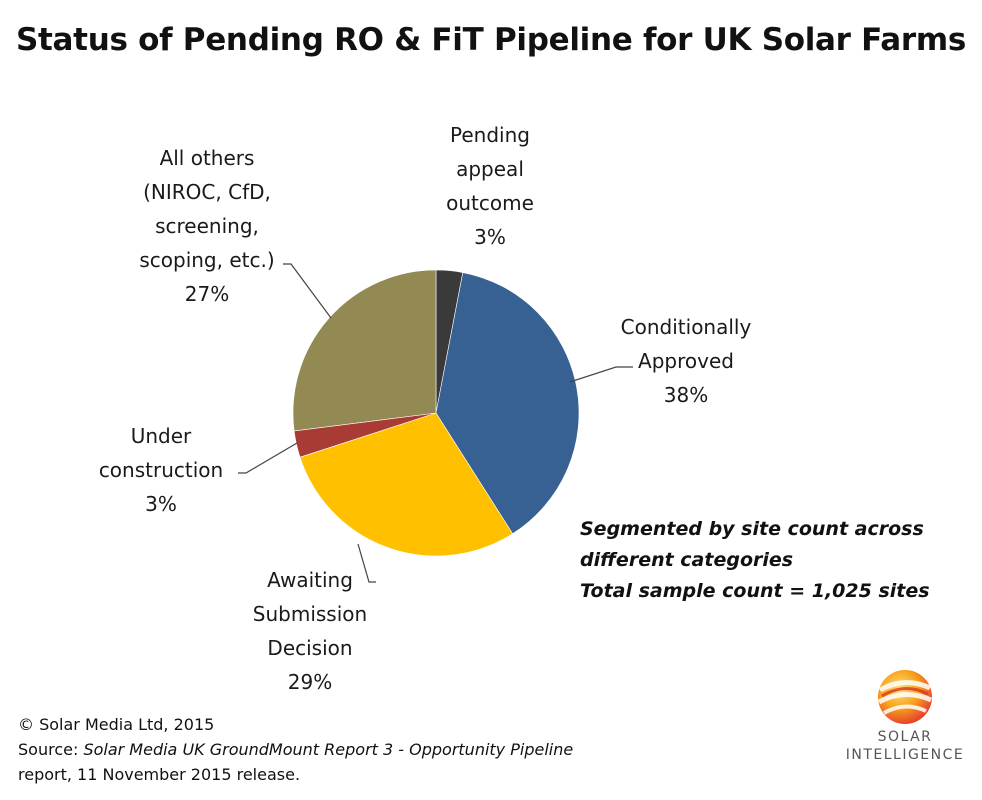 The height and width of the screenshot is (800, 982). I want to click on solar-sphere-icon, so click(905, 697).